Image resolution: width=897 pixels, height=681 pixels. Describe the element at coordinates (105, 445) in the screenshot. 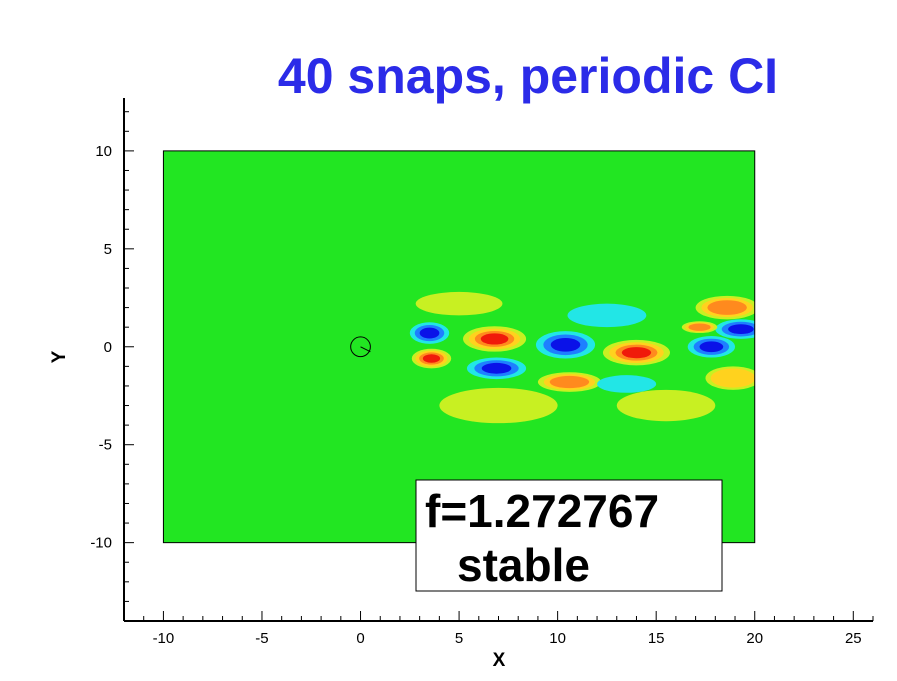

I see `y-tick-label: -5` at that location.